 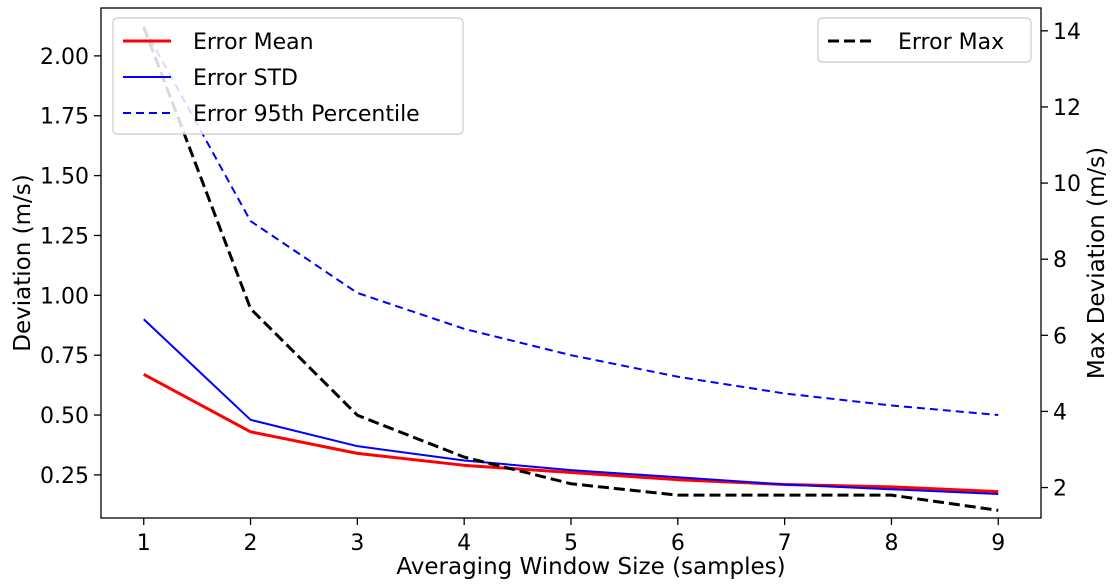 What do you see at coordinates (951, 42) in the screenshot?
I see `legend-label: Error Max` at bounding box center [951, 42].